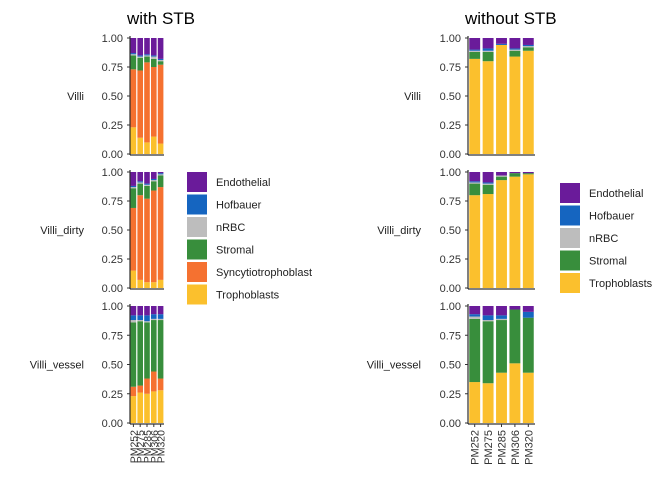 The width and height of the screenshot is (672, 480). I want to click on chart-title: without STB, so click(510, 18).